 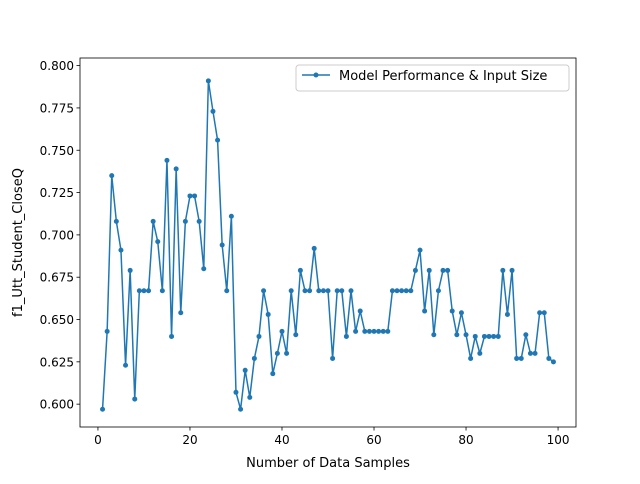 What do you see at coordinates (316, 75) in the screenshot?
I see `legend-marker-swatch` at bounding box center [316, 75].